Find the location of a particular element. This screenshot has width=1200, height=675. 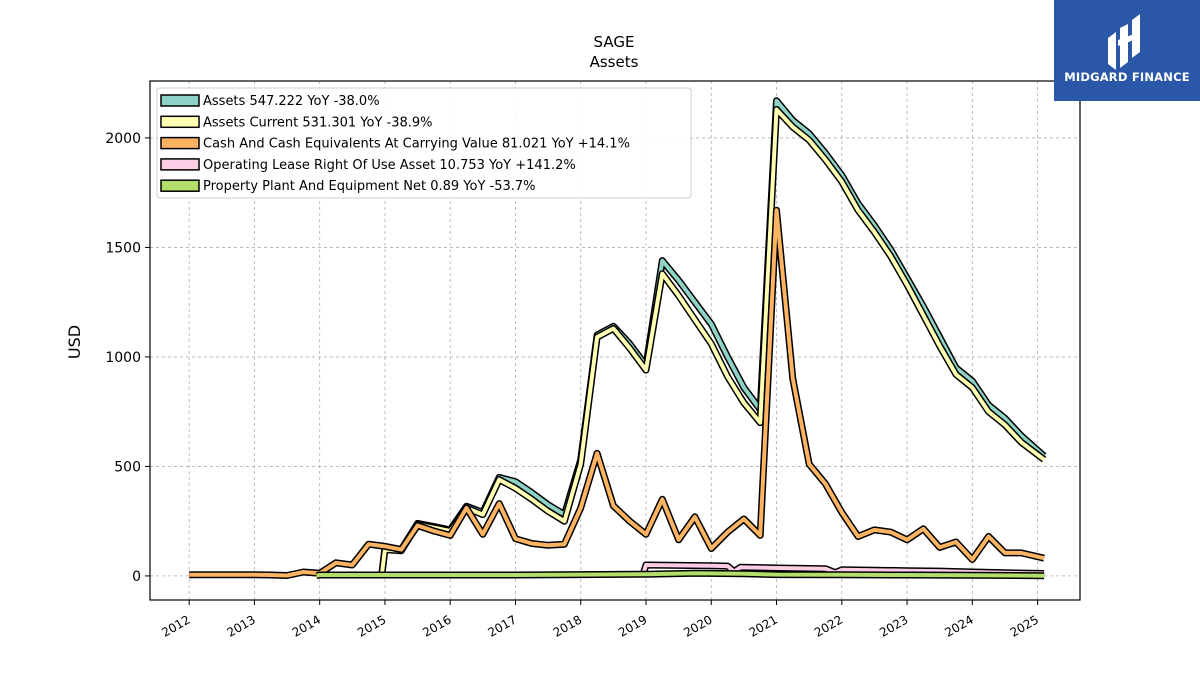

x-tick-label: 2014 is located at coordinates (306, 625).